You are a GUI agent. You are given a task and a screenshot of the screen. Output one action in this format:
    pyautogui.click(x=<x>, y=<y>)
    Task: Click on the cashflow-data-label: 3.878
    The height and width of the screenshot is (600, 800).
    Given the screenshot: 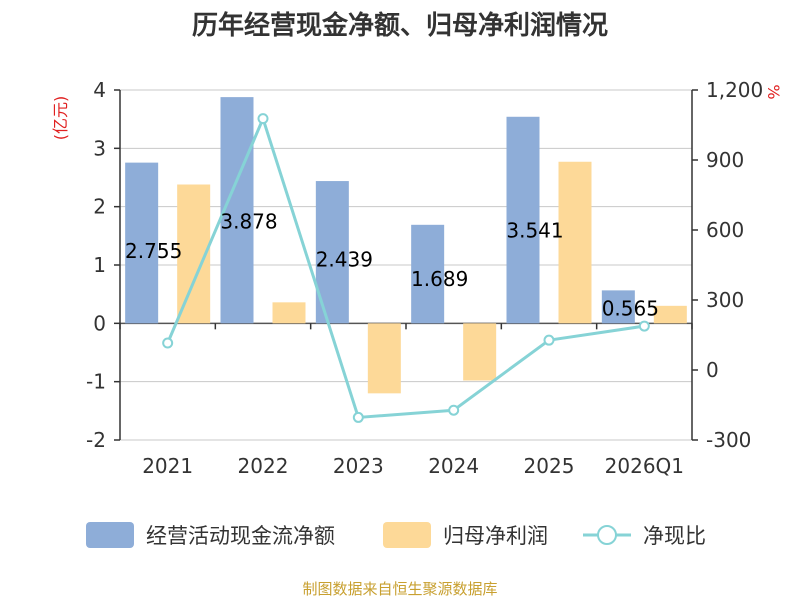 What is the action you would take?
    pyautogui.click(x=248, y=222)
    